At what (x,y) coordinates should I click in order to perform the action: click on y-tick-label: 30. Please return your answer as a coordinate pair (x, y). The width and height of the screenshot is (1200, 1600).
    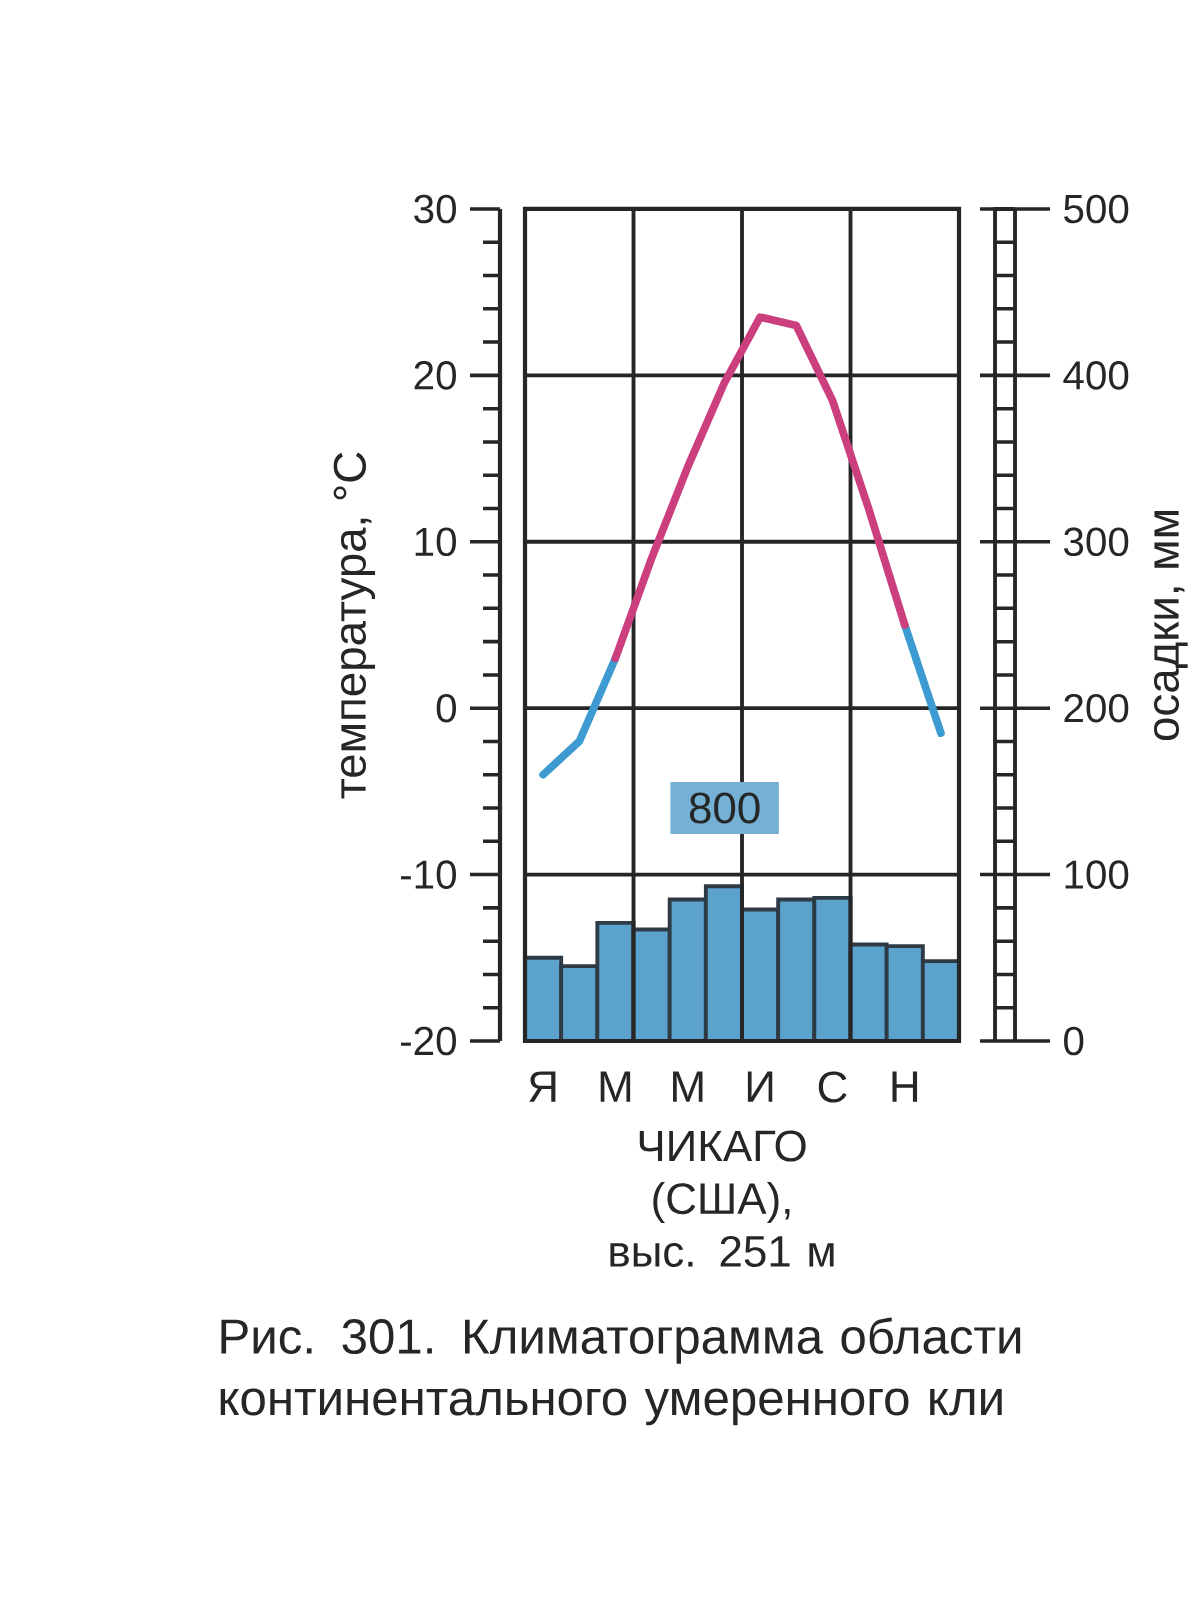
    Looking at the image, I should click on (435, 209).